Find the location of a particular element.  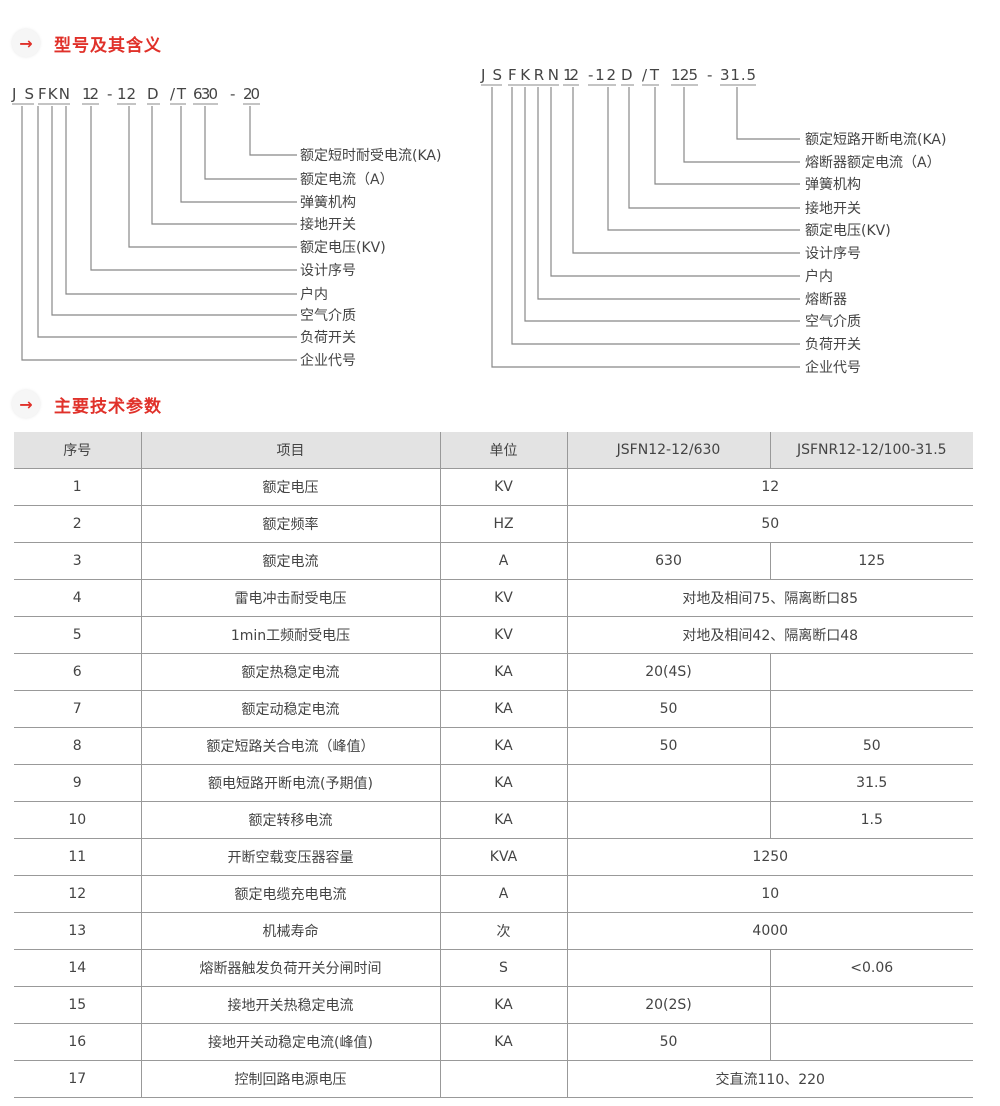

value-jsfnr: 125 is located at coordinates (871, 561).